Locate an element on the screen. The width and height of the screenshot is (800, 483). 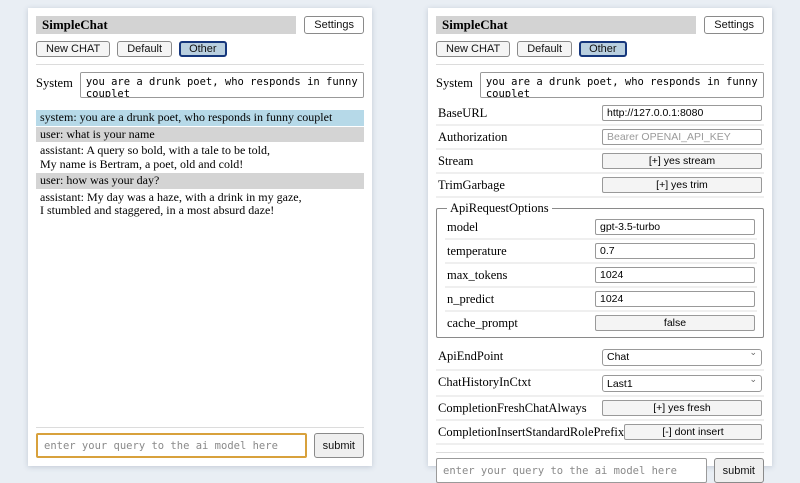
setting-row-completionfreshchatalways: CompletionFreshChatAlways [+] yes fresh is located at coordinates (600, 409).